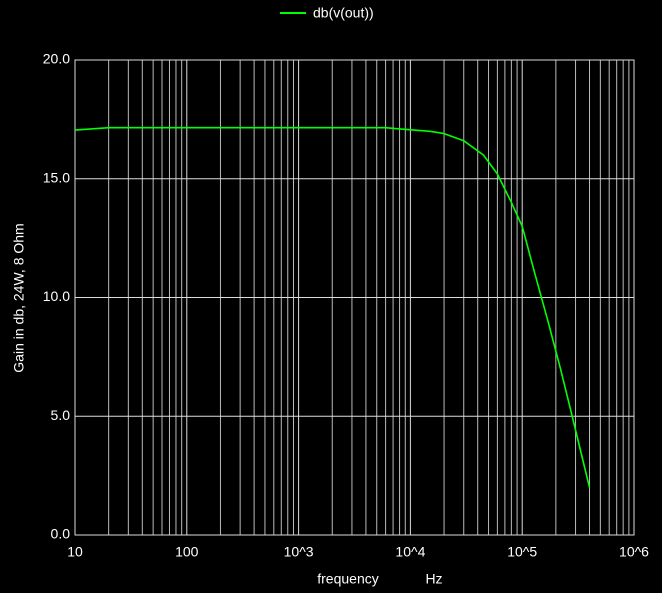  What do you see at coordinates (634, 552) in the screenshot?
I see `x-tick-label: 10^6` at bounding box center [634, 552].